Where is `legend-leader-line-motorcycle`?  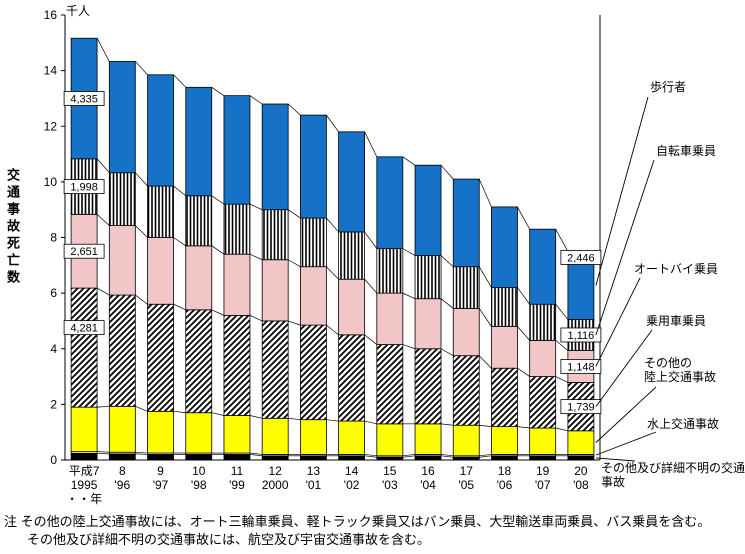
legend-leader-line-motorcycle is located at coordinates (618, 322).